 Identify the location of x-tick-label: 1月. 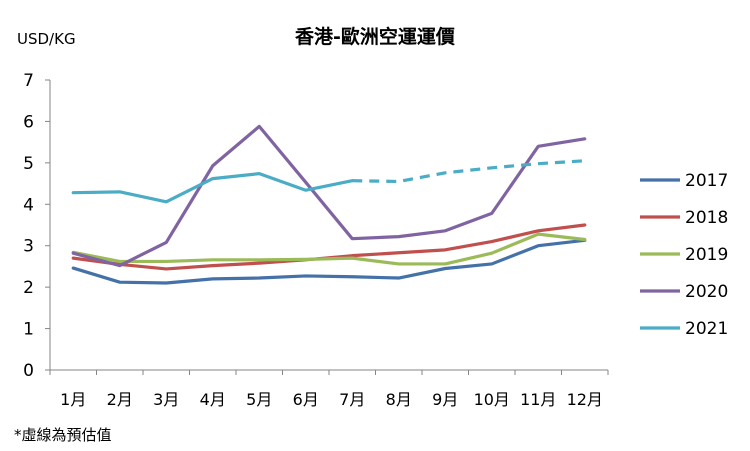
(73, 399).